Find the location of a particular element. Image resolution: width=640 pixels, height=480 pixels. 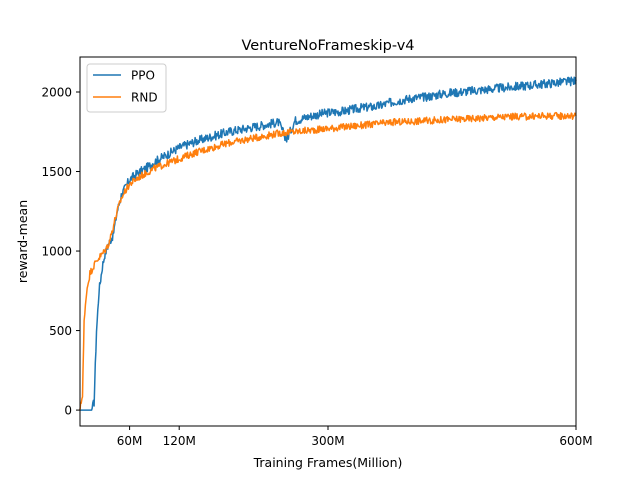

x-tick-label: 60M is located at coordinates (130, 441).